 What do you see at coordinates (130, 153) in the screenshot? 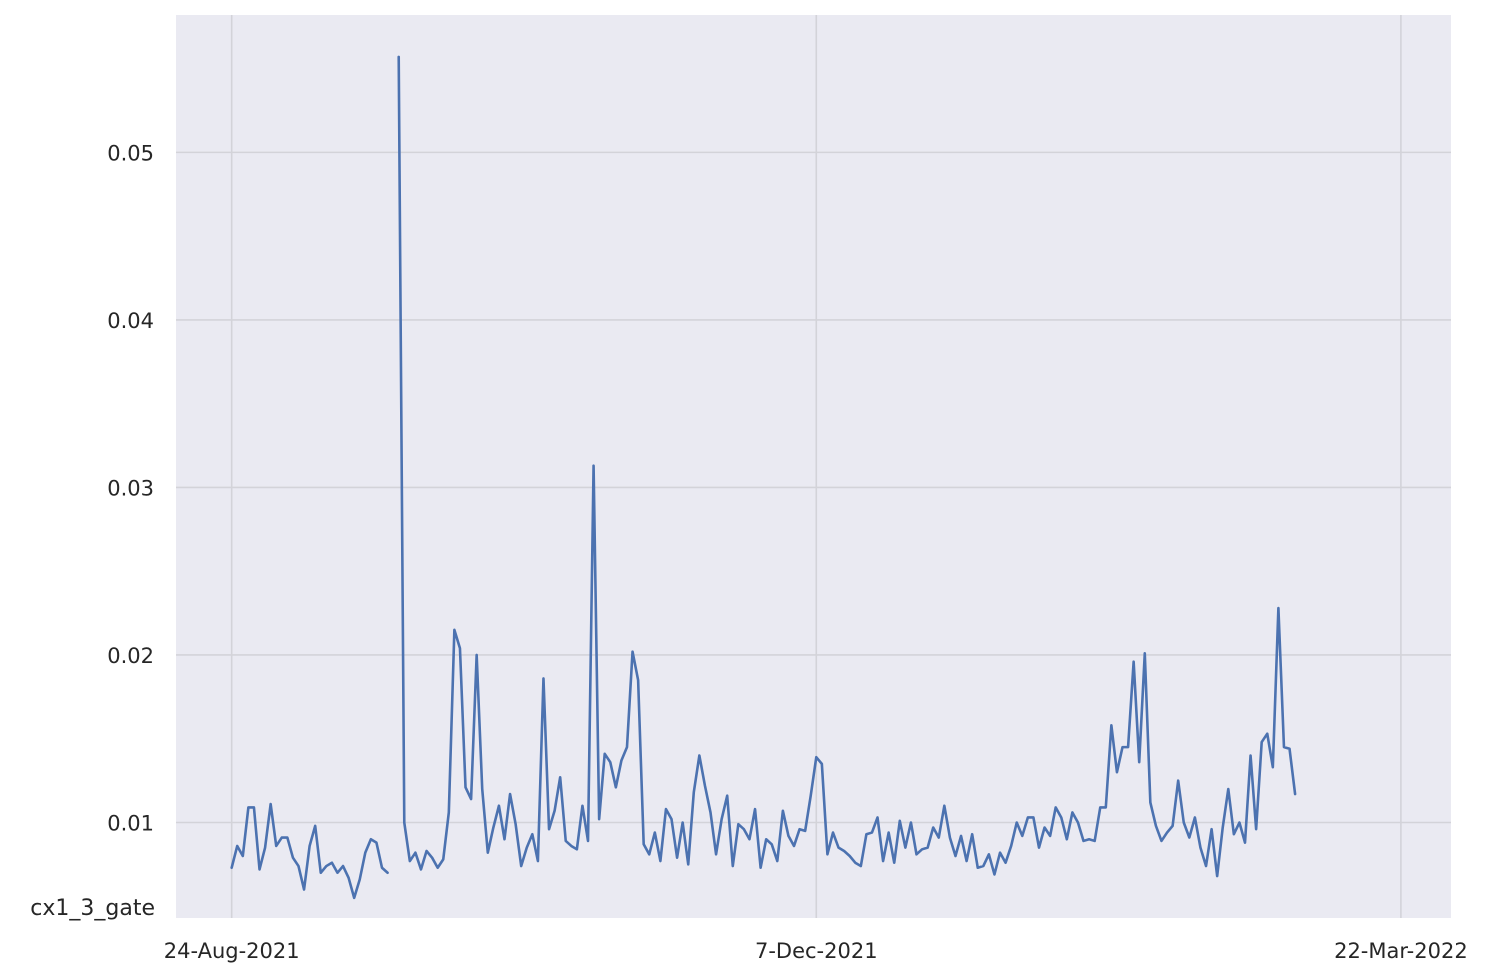
I see `y-tick-label: 0.05` at bounding box center [130, 153].